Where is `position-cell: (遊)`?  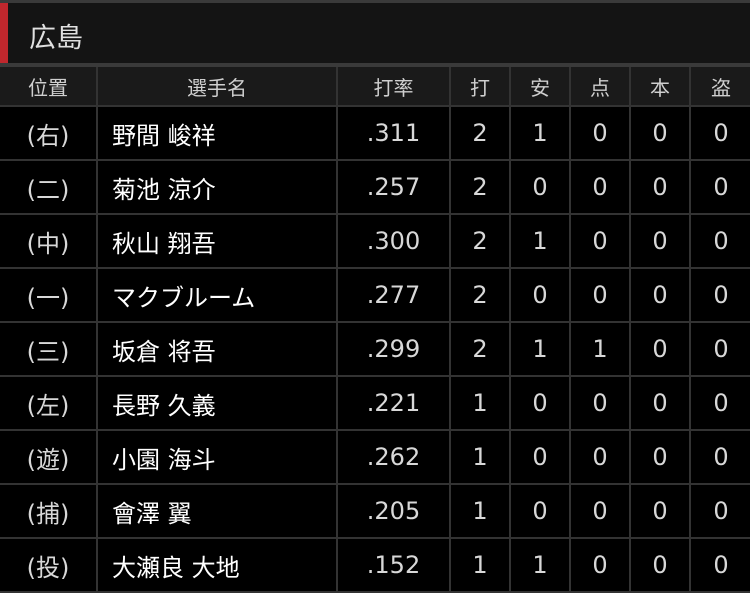 position-cell: (遊) is located at coordinates (49, 457).